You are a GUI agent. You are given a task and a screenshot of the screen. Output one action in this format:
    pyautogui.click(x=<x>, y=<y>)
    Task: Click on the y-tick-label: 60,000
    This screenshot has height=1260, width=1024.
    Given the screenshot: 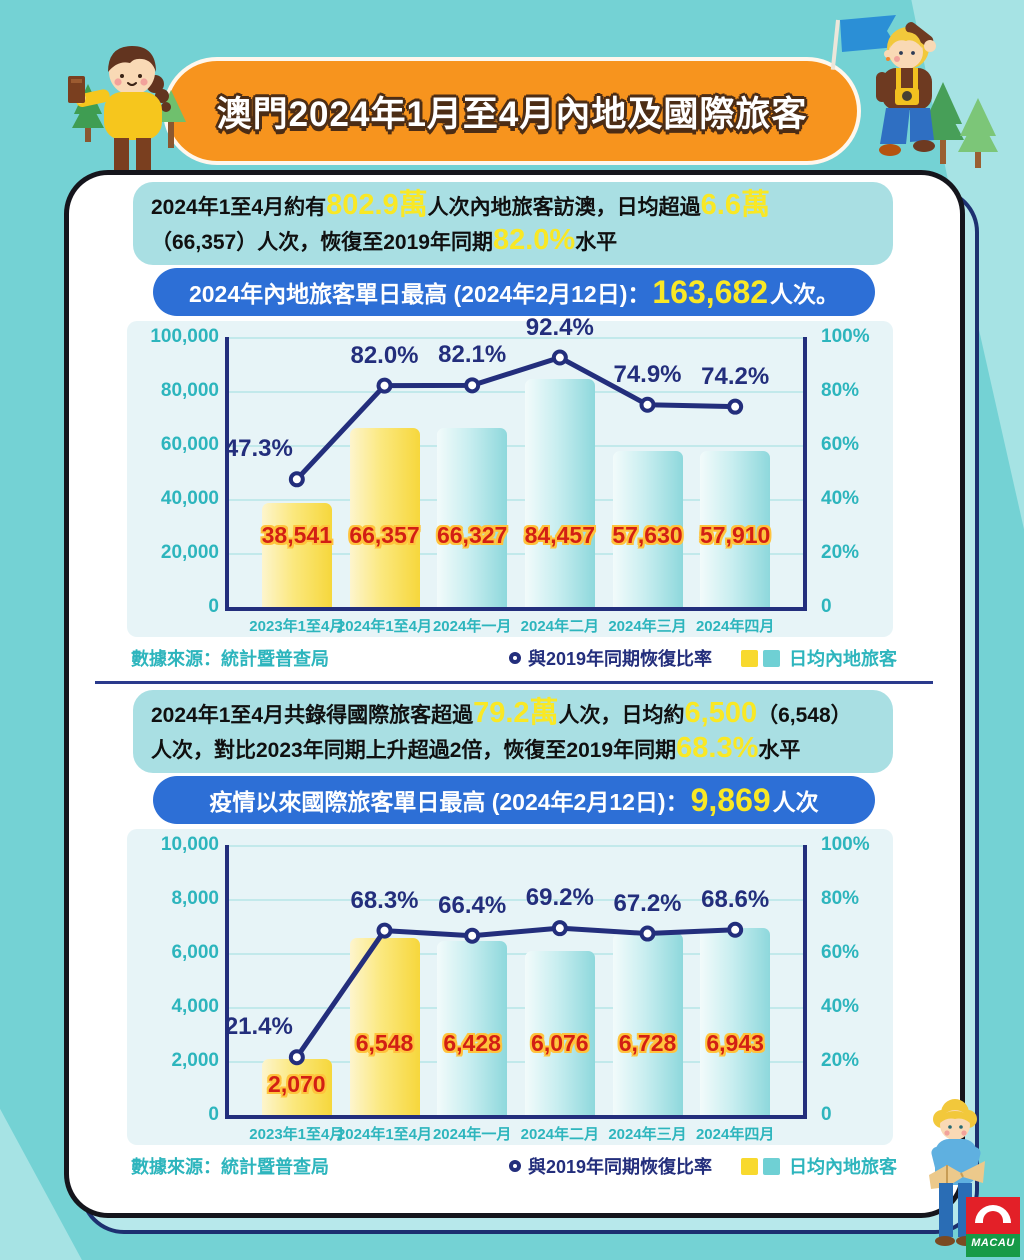 What is the action you would take?
    pyautogui.click(x=189, y=444)
    